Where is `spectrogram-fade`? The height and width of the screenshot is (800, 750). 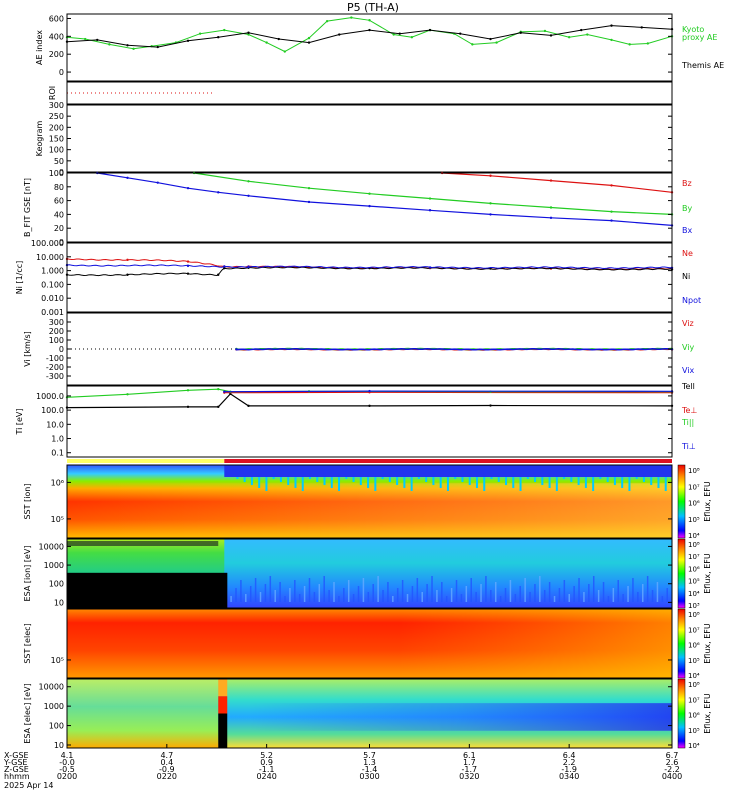 spectrogram-fade is located at coordinates (369, 510).